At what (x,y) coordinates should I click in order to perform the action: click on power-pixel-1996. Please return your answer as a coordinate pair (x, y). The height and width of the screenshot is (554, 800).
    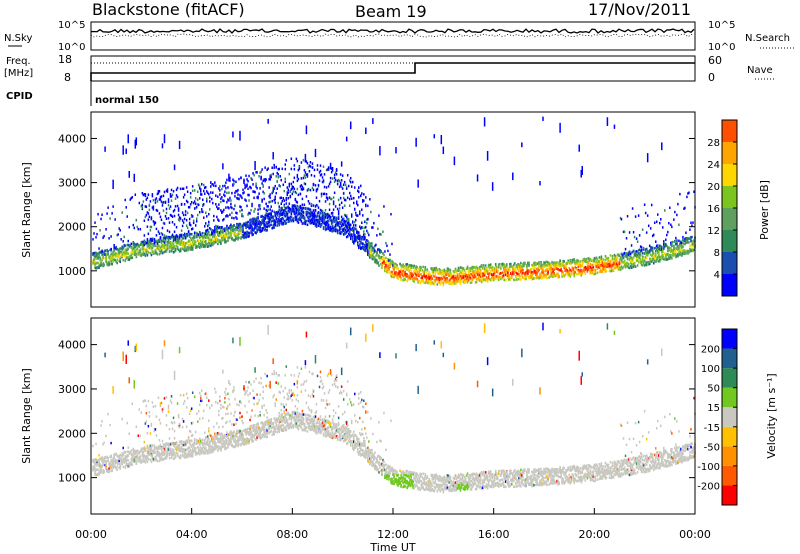
    Looking at the image, I should click on (216, 230).